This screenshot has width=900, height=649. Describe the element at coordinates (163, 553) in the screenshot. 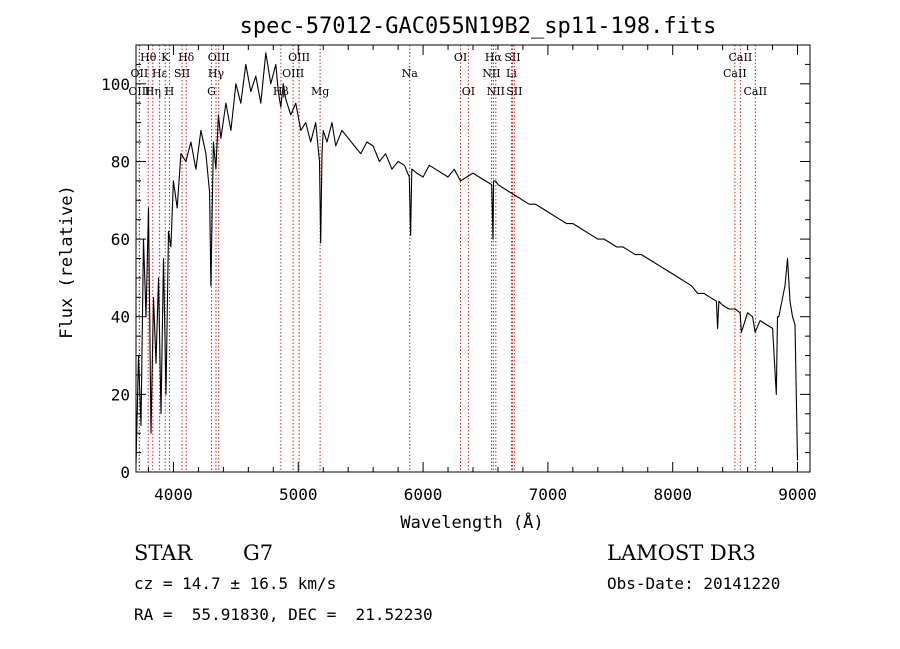

I see `object-class: STAR` at that location.